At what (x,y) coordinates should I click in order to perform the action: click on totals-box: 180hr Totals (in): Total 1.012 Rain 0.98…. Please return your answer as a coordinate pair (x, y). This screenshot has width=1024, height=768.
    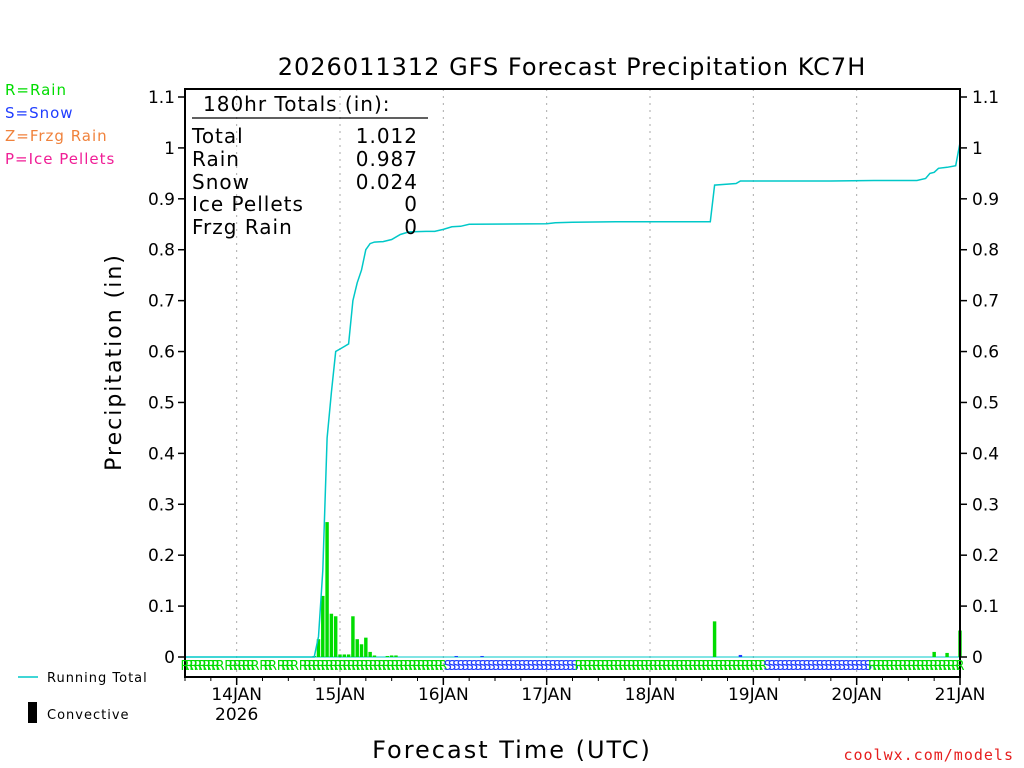
    Looking at the image, I should click on (309, 165).